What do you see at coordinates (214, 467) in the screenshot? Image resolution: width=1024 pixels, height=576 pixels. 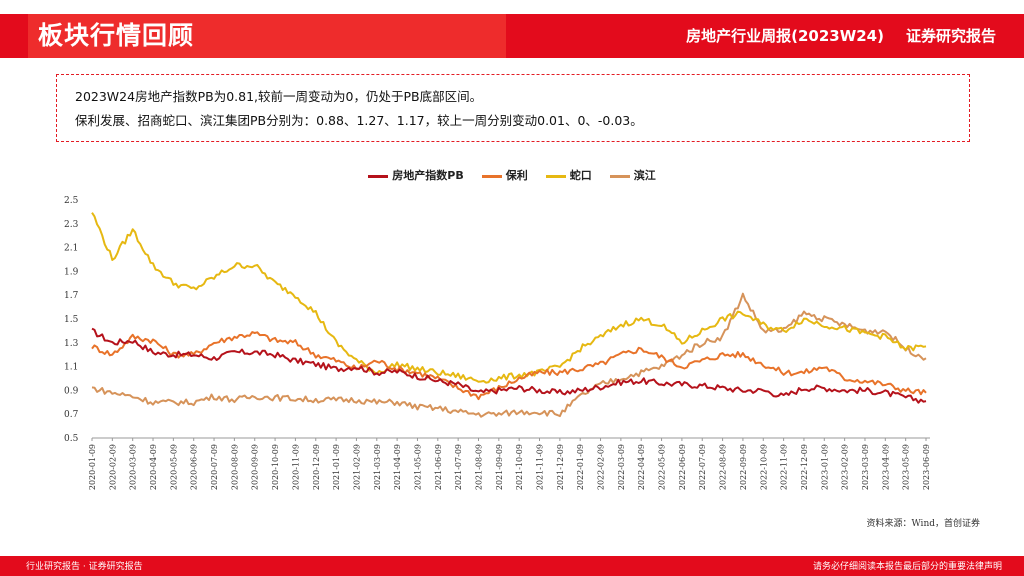 I see `x-tick-label: 2020-07-09` at bounding box center [214, 467].